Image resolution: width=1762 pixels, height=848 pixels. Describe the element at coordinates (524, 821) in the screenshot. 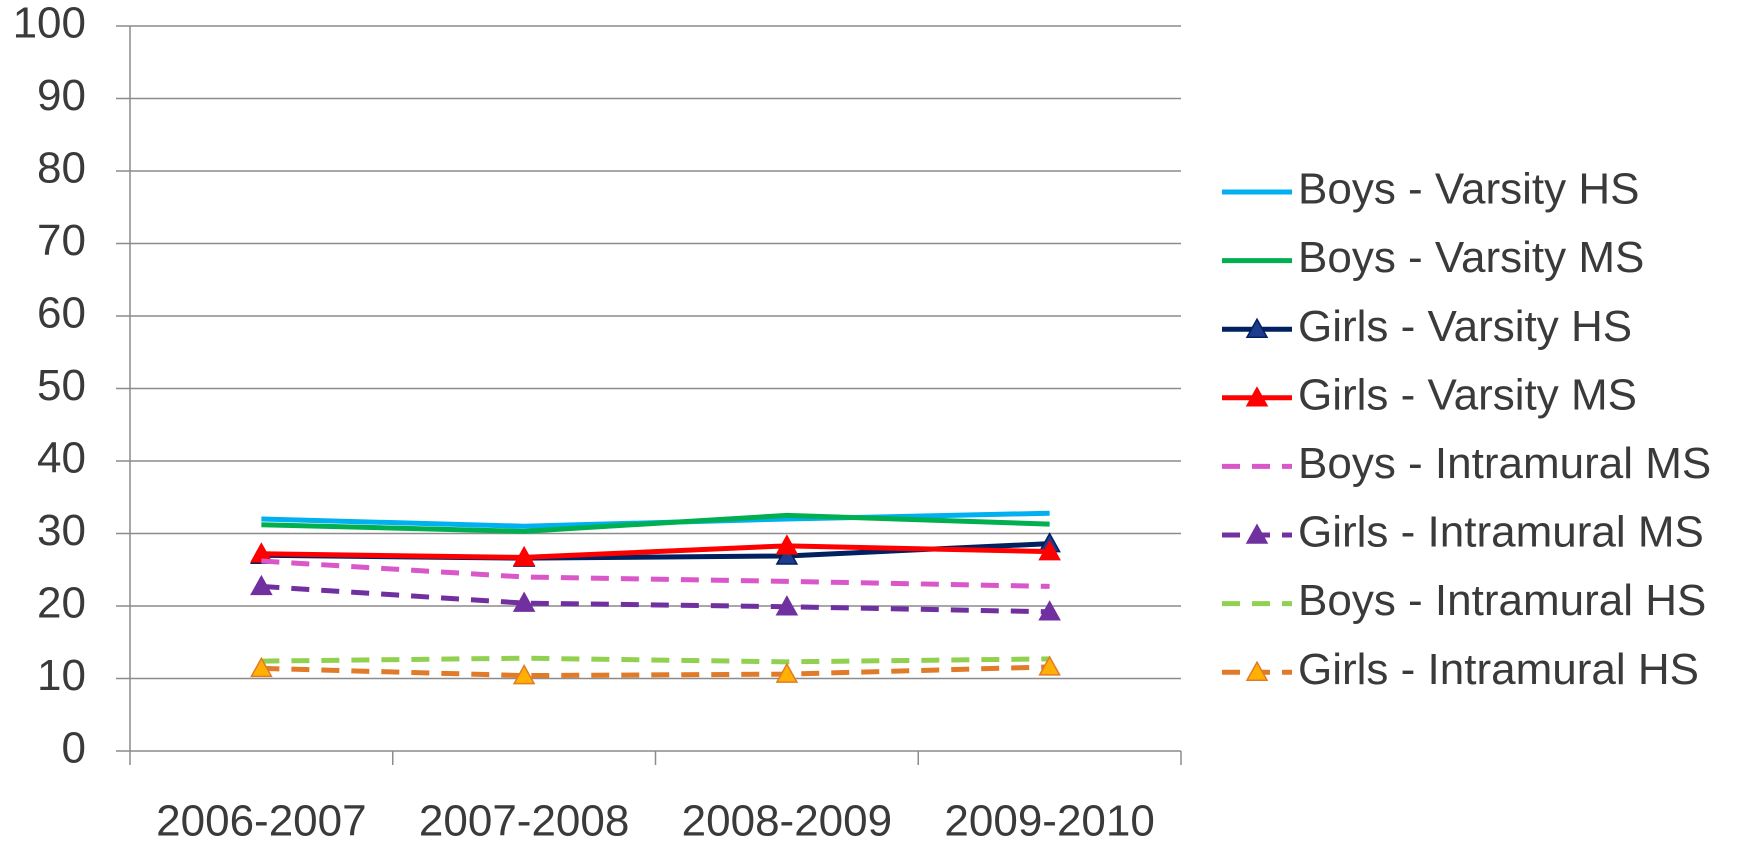

I see `x-tick-label: 2007-2008` at that location.